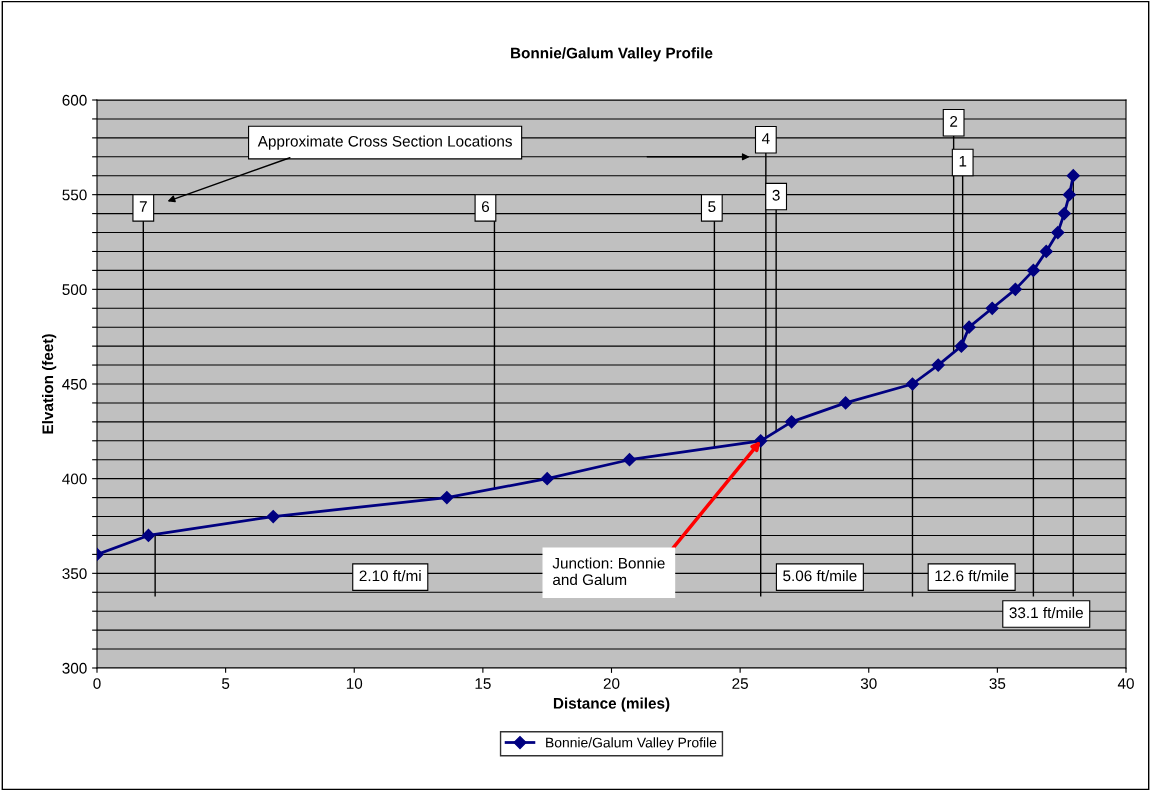 The image size is (1151, 791). What do you see at coordinates (954, 121) in the screenshot?
I see `annotation: 2` at bounding box center [954, 121].